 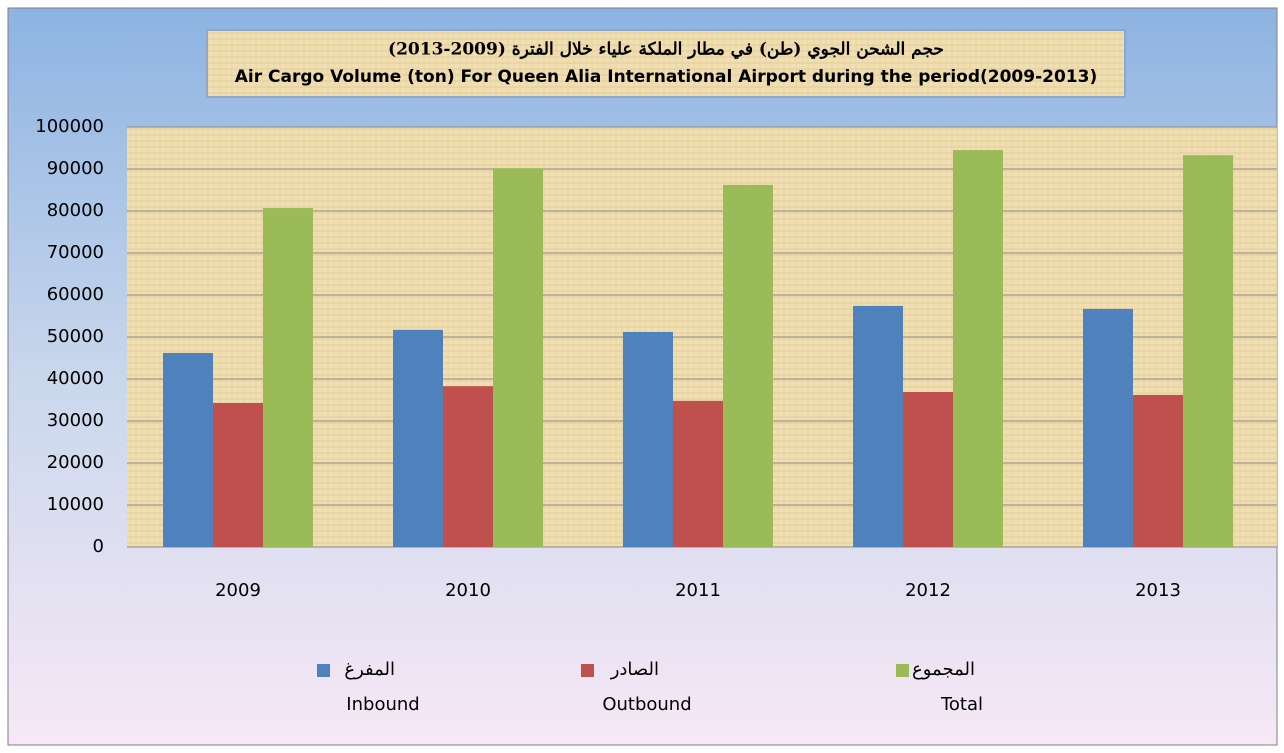 What do you see at coordinates (75, 336) in the screenshot?
I see `y-tick-label: 50000` at bounding box center [75, 336].